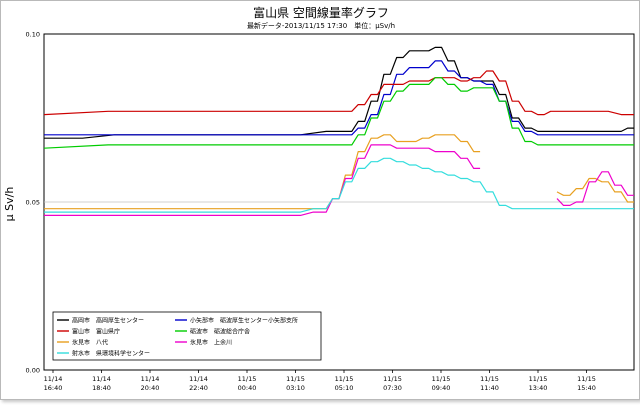  What do you see at coordinates (198, 388) in the screenshot?
I see `x-tick-time: 22:40` at bounding box center [198, 388].